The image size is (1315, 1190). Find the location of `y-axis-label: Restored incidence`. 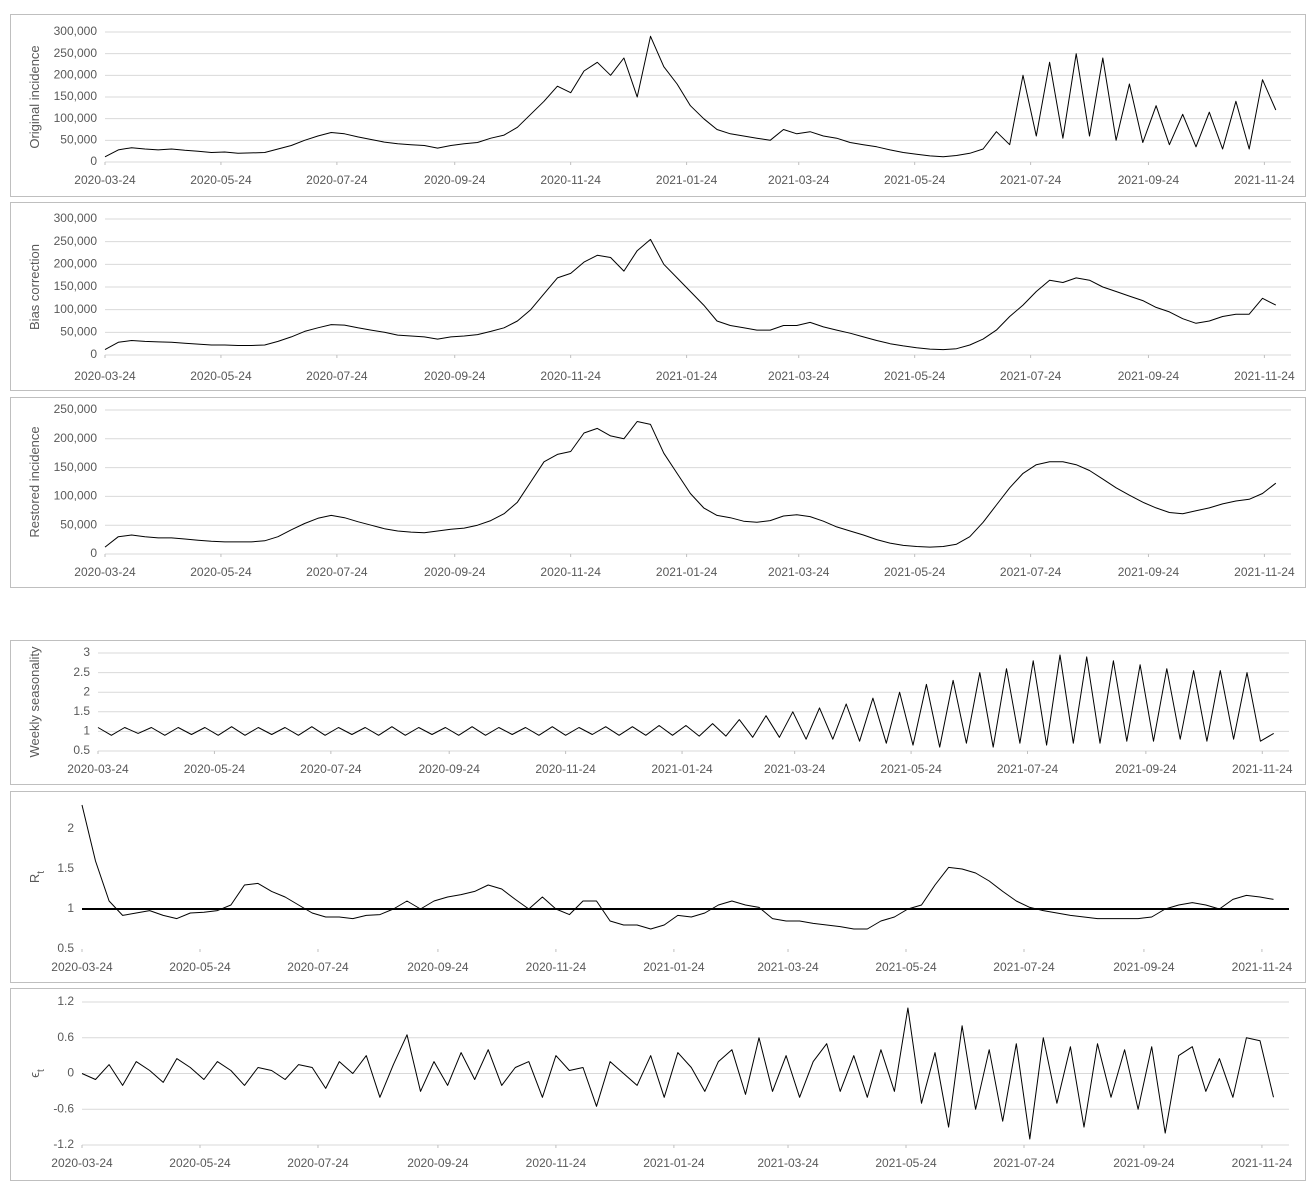

y-axis-label: Restored incidence is located at coordinates (34, 481).